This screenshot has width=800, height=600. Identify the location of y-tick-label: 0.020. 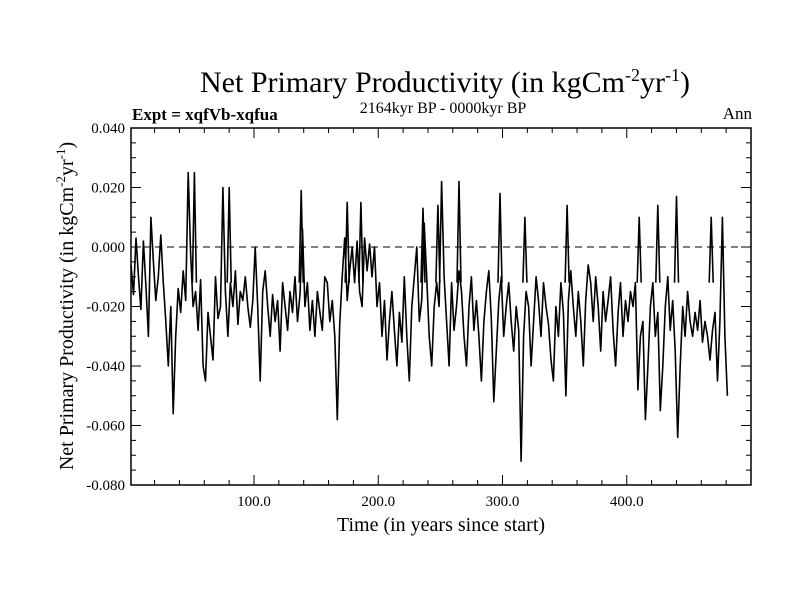
(108, 189).